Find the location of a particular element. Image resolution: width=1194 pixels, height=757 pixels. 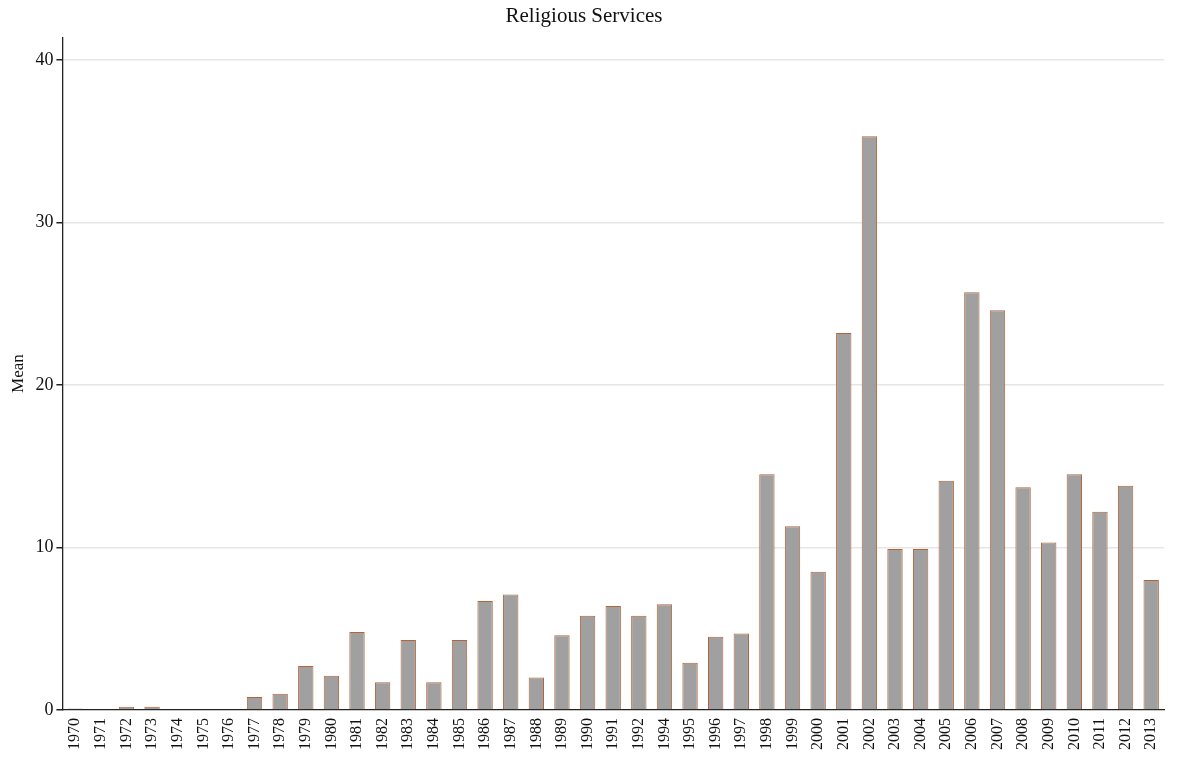

x-tick-label: 1974 is located at coordinates (176, 734).